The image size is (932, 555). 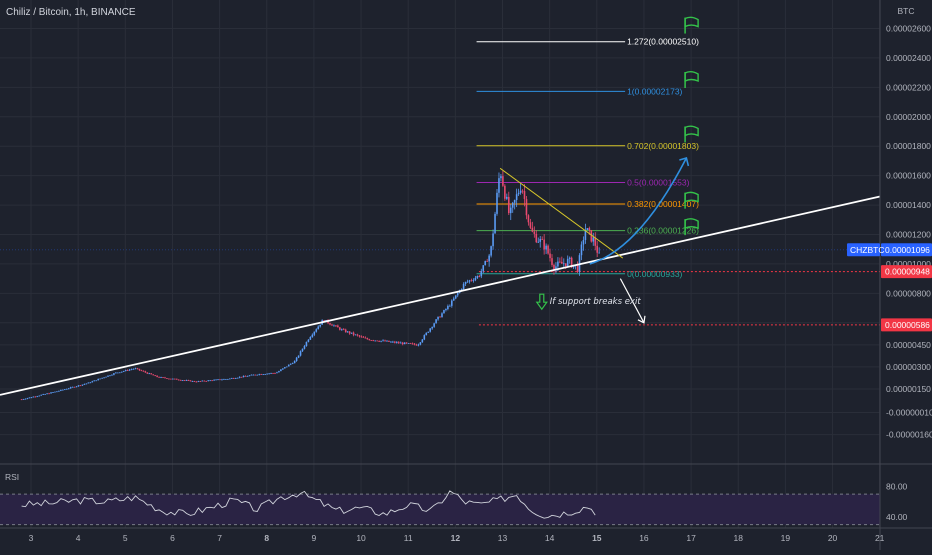 I want to click on fib-level-label-6: 0(0.00000933), so click(x=654, y=274).